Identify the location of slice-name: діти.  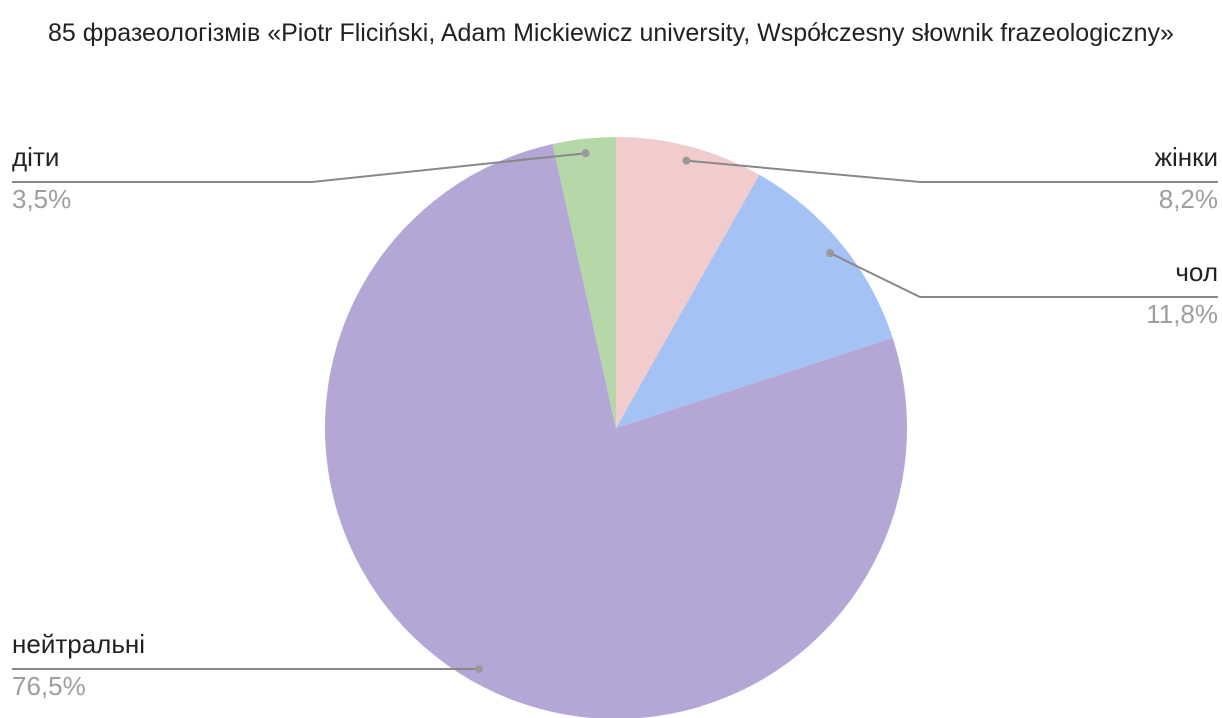
(36, 157).